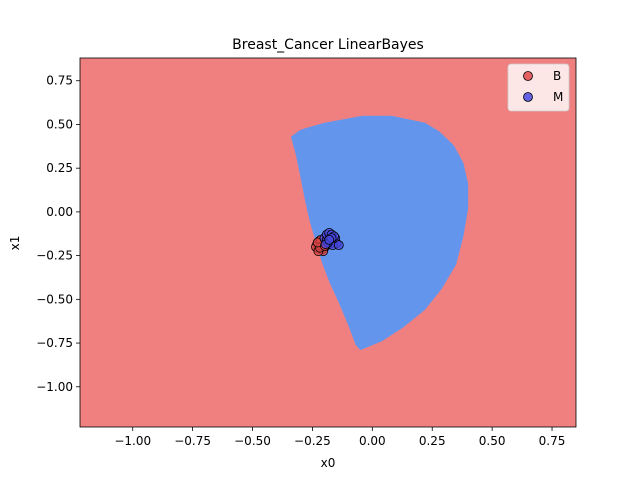 The width and height of the screenshot is (640, 480). I want to click on y-tick-label: −0.50, so click(54, 299).